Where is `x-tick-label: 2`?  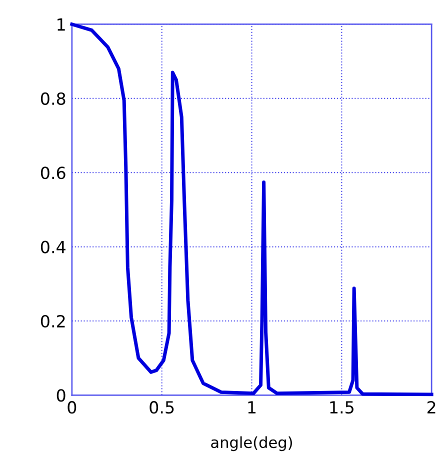 x-tick-label: 2 is located at coordinates (431, 407).